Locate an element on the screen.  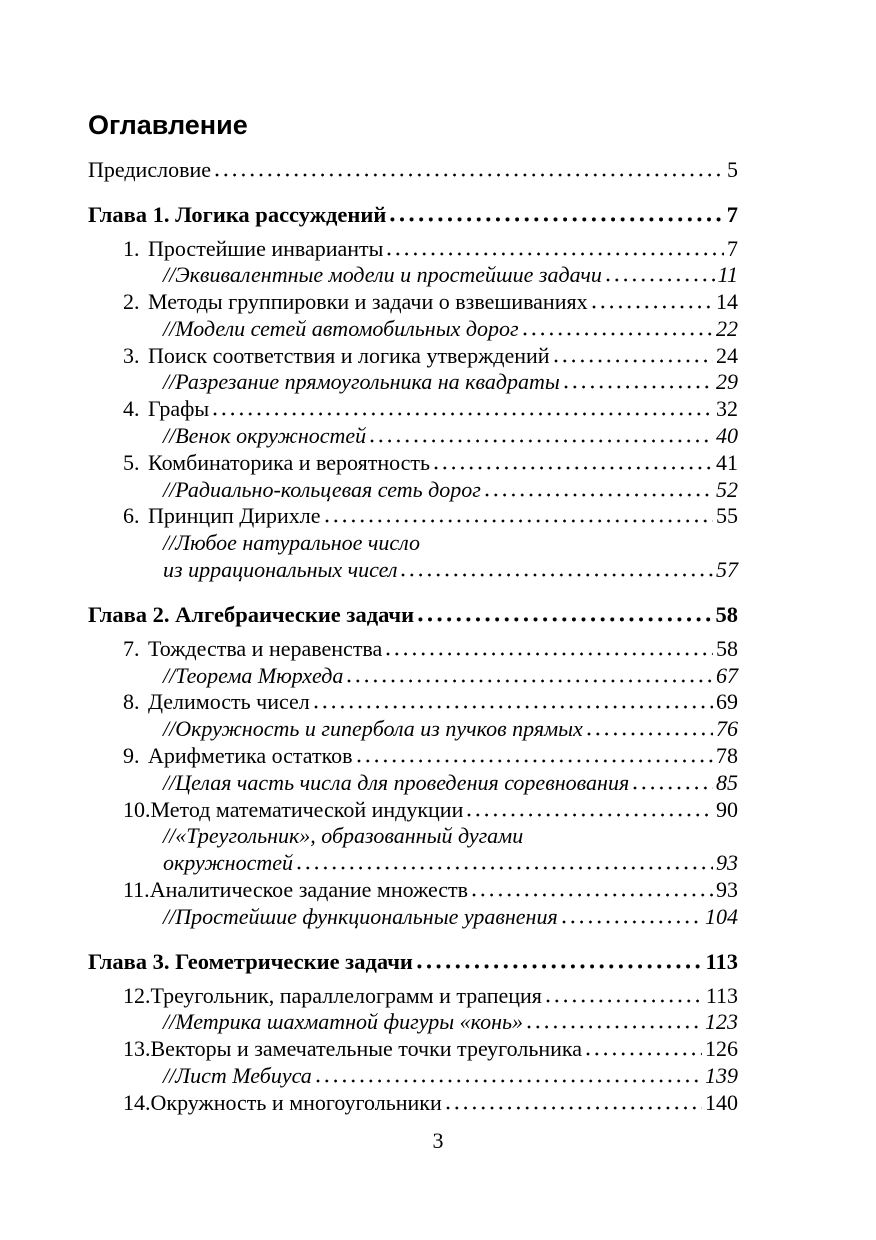
toc-subitem-line1: //«Треугольник», образованный дугами is located at coordinates (413, 836).